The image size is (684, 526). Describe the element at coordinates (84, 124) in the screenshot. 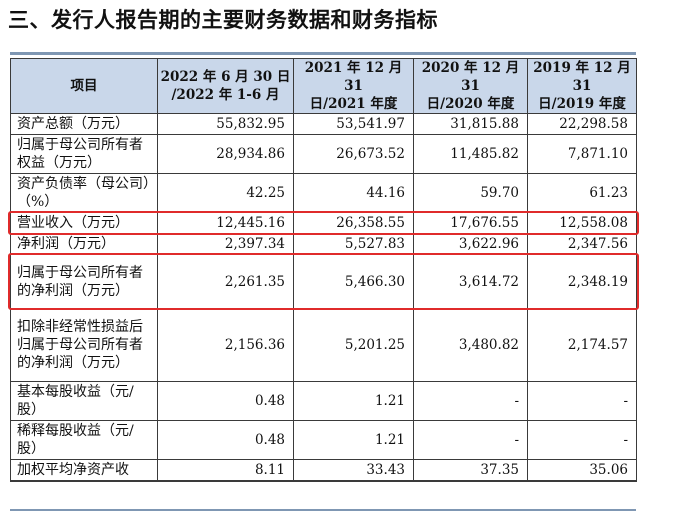

I see `row-label: 资产总额（万元）` at that location.